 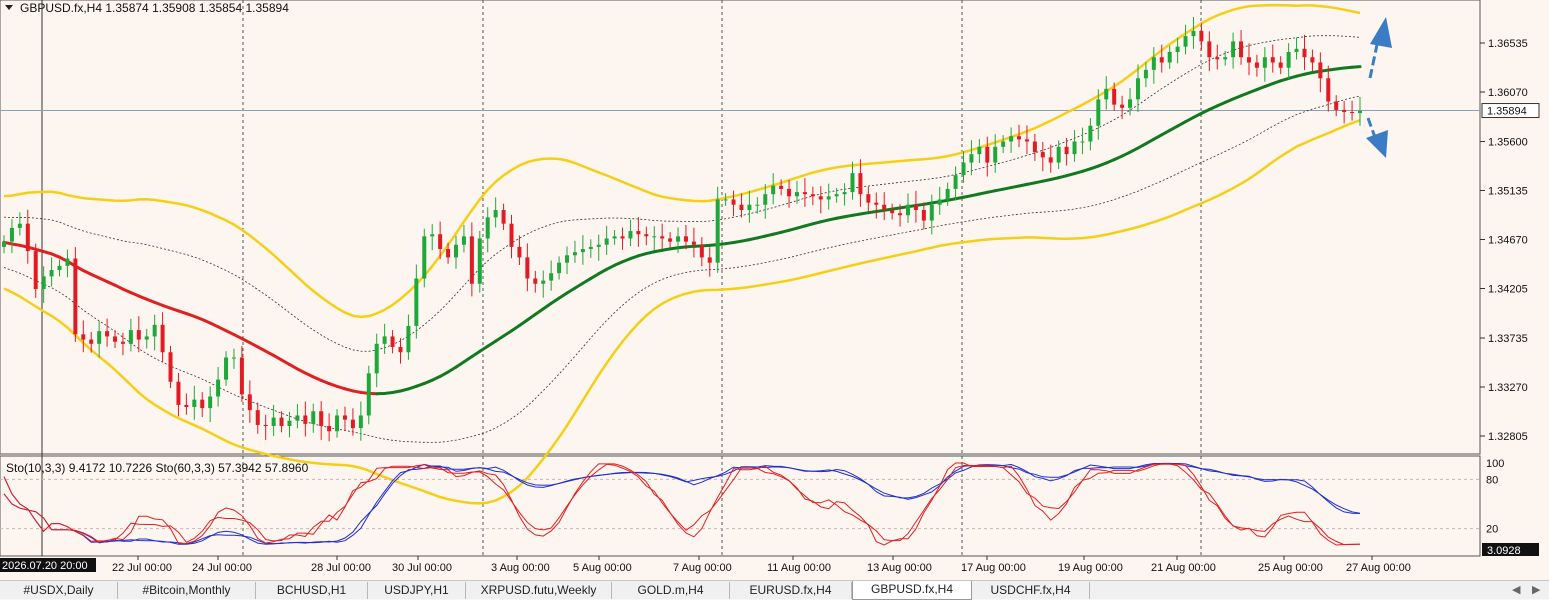 I want to click on time-tick-label: 13 Aug 00:00, so click(x=899, y=568).